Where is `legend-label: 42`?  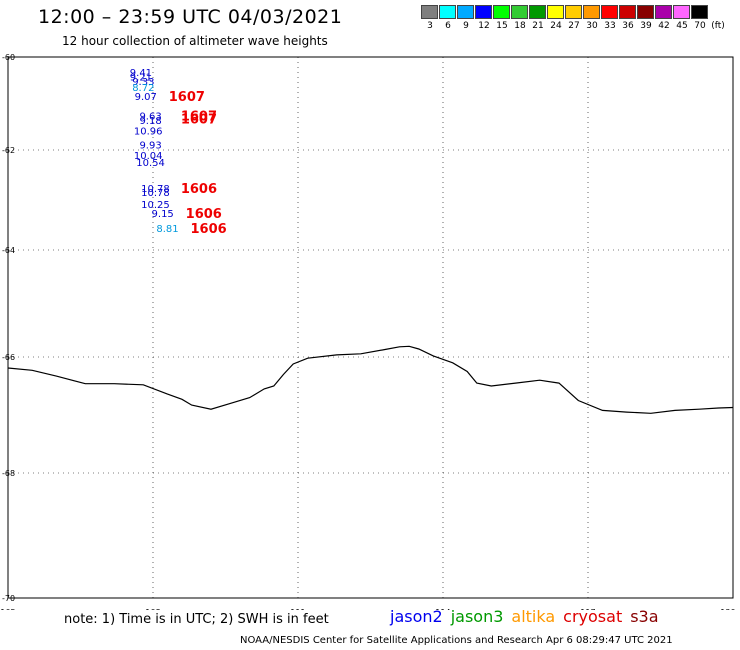
legend-label: 42 is located at coordinates (664, 26).